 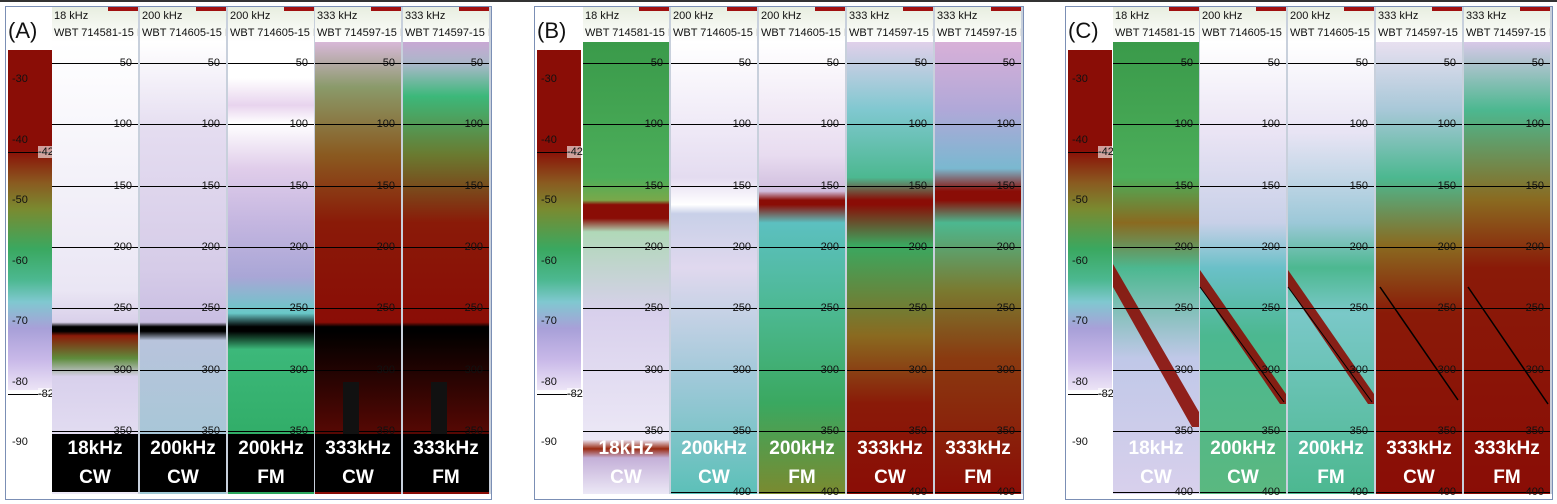 I want to click on mode-label: 200kHz, so click(x=1243, y=448).